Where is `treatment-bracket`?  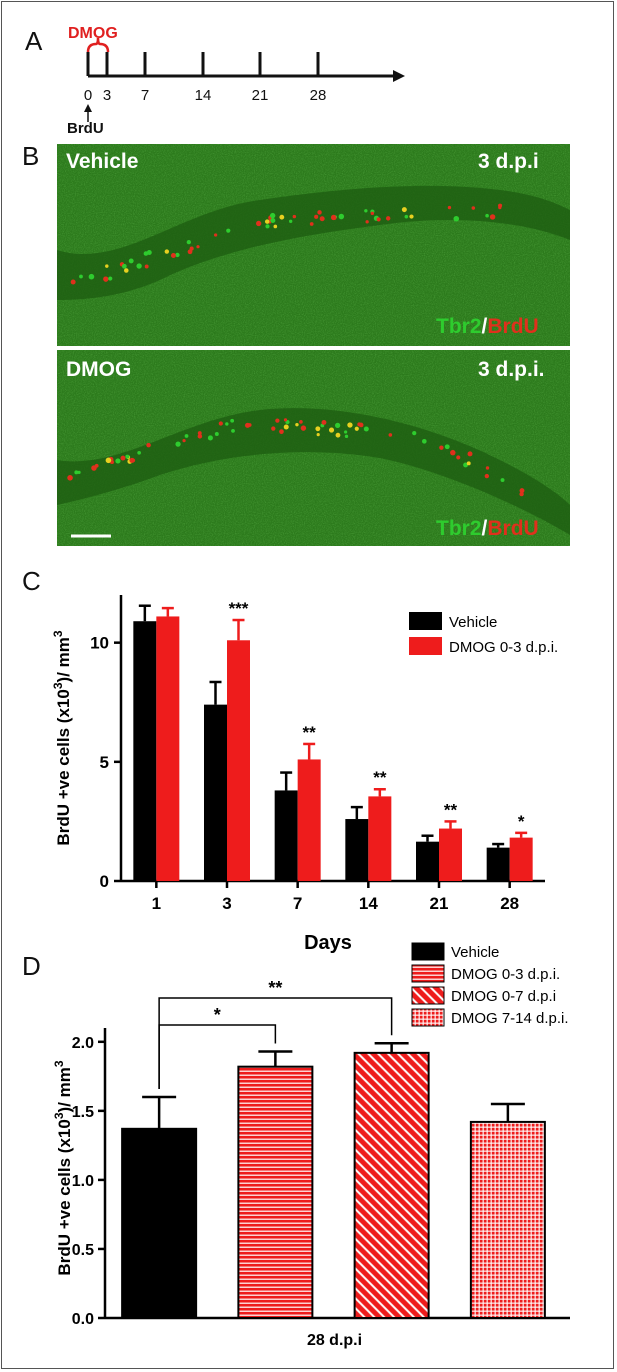
treatment-bracket is located at coordinates (98, 45).